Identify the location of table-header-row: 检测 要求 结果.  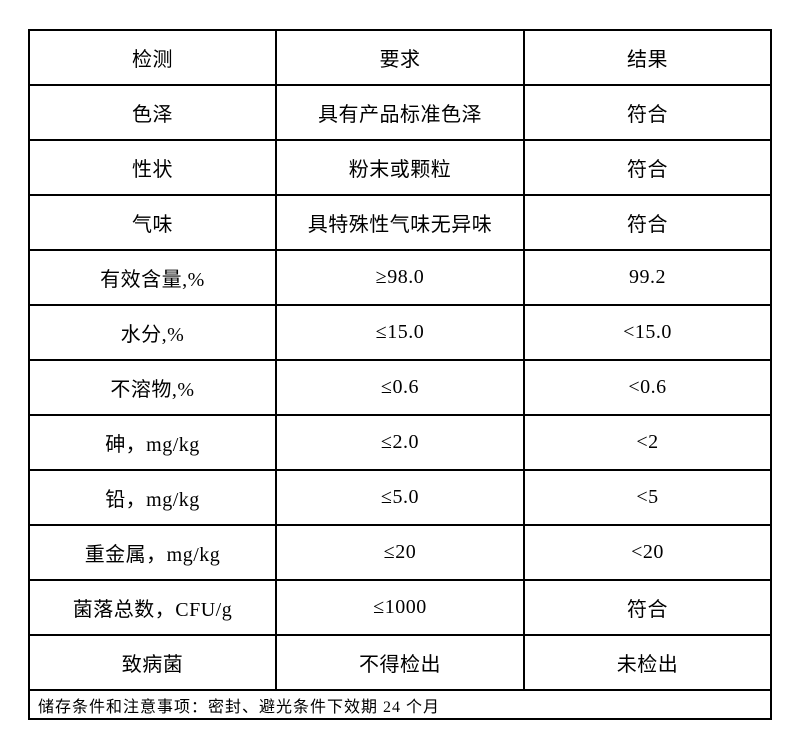
(400, 57).